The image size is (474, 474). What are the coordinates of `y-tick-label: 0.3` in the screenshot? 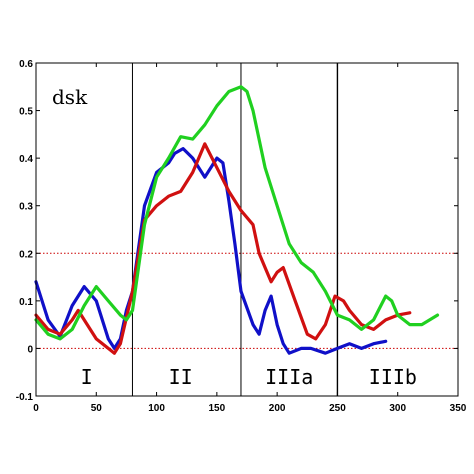 It's located at (26, 207).